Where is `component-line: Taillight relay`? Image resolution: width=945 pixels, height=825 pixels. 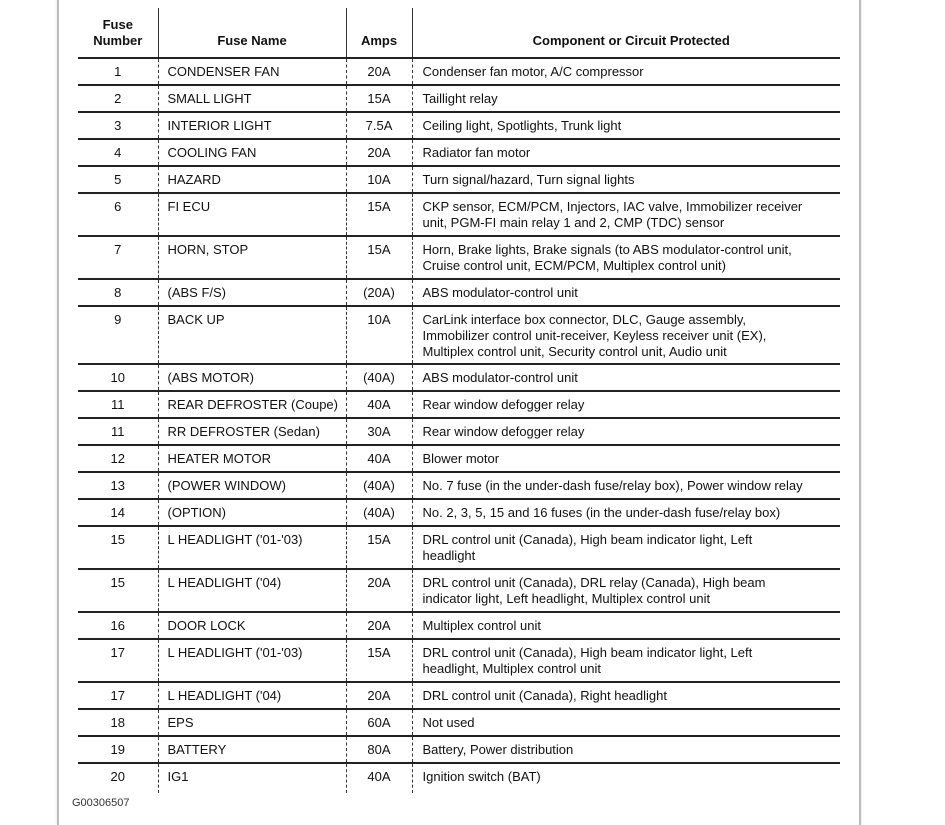 component-line: Taillight relay is located at coordinates (460, 98).